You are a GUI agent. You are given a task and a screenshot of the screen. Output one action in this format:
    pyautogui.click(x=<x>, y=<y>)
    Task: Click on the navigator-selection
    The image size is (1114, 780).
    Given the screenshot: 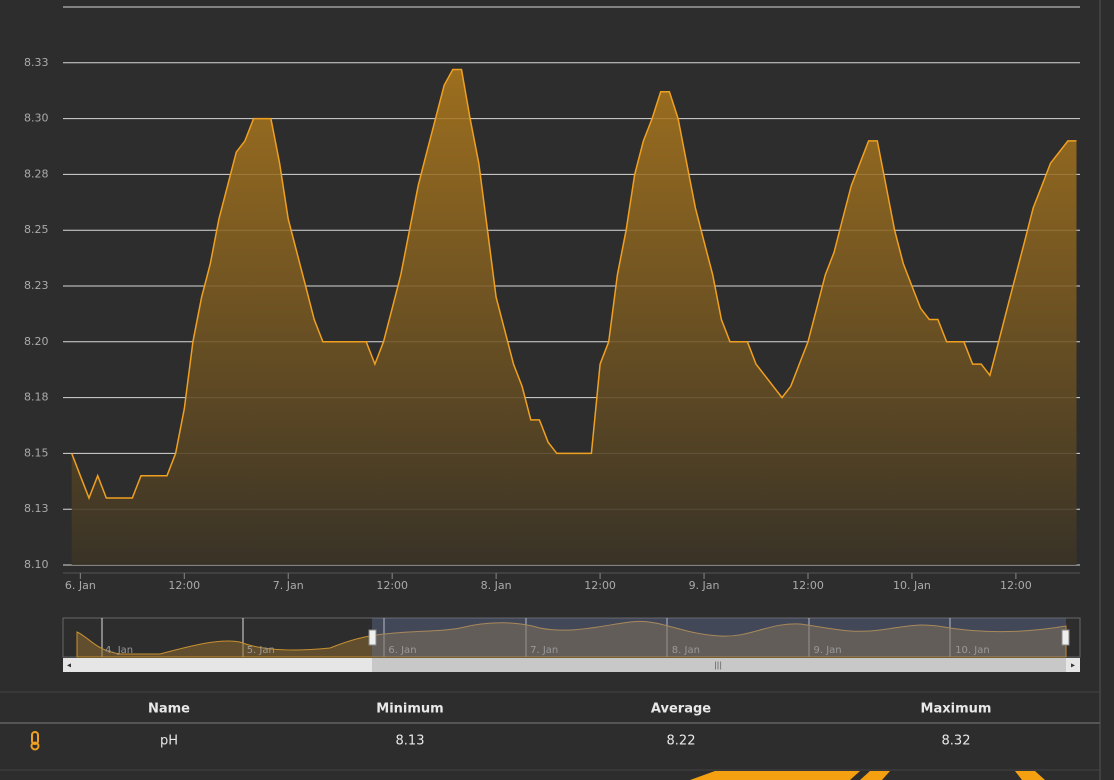 What is the action you would take?
    pyautogui.click(x=719, y=637)
    